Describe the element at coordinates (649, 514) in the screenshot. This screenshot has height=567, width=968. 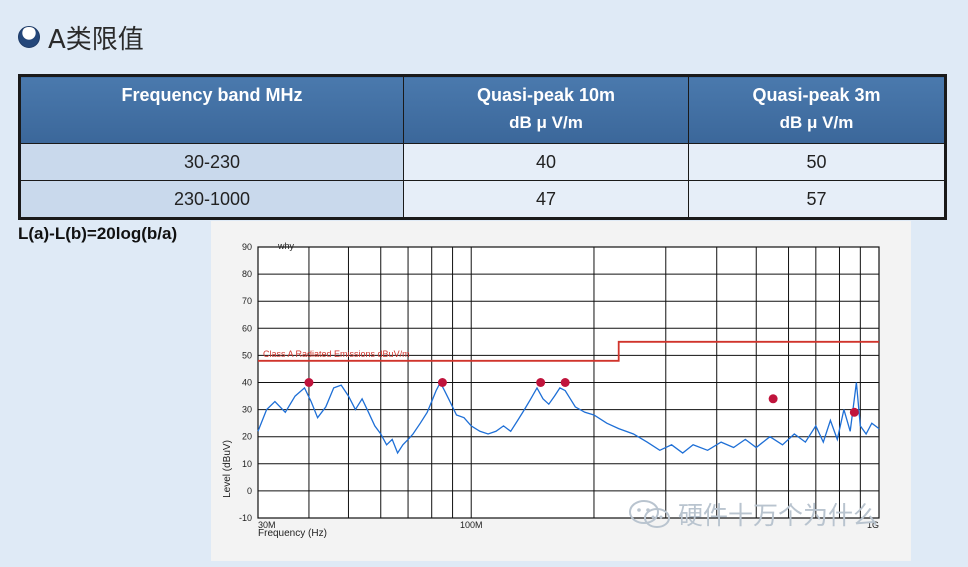
I see `wechat-icon` at that location.